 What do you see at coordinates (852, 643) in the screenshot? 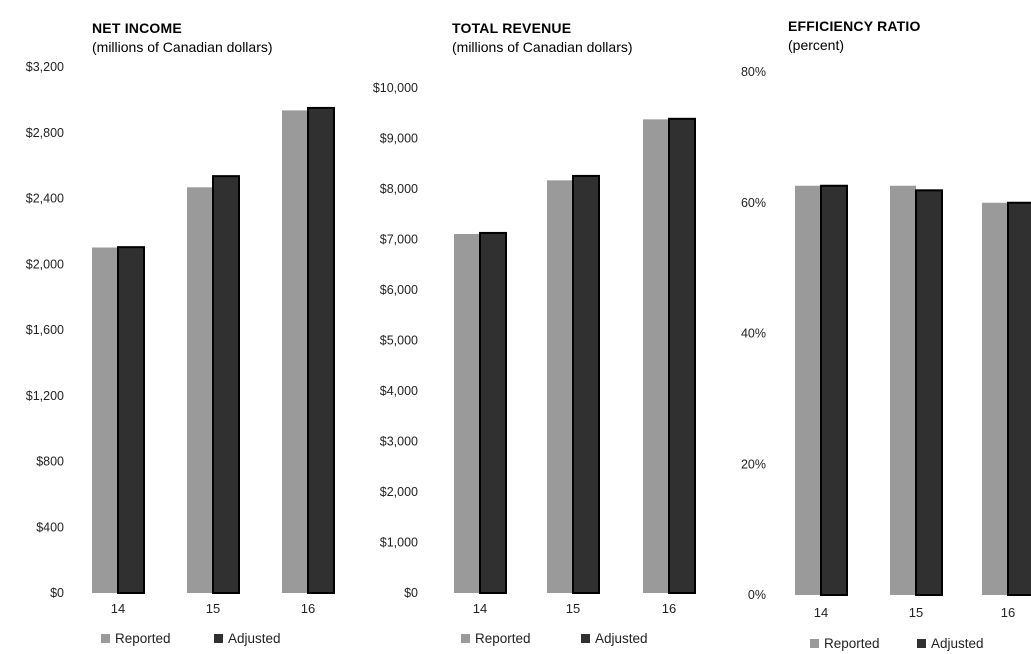
I see `efficiency-ratio-legend-label-reported: Reported` at bounding box center [852, 643].